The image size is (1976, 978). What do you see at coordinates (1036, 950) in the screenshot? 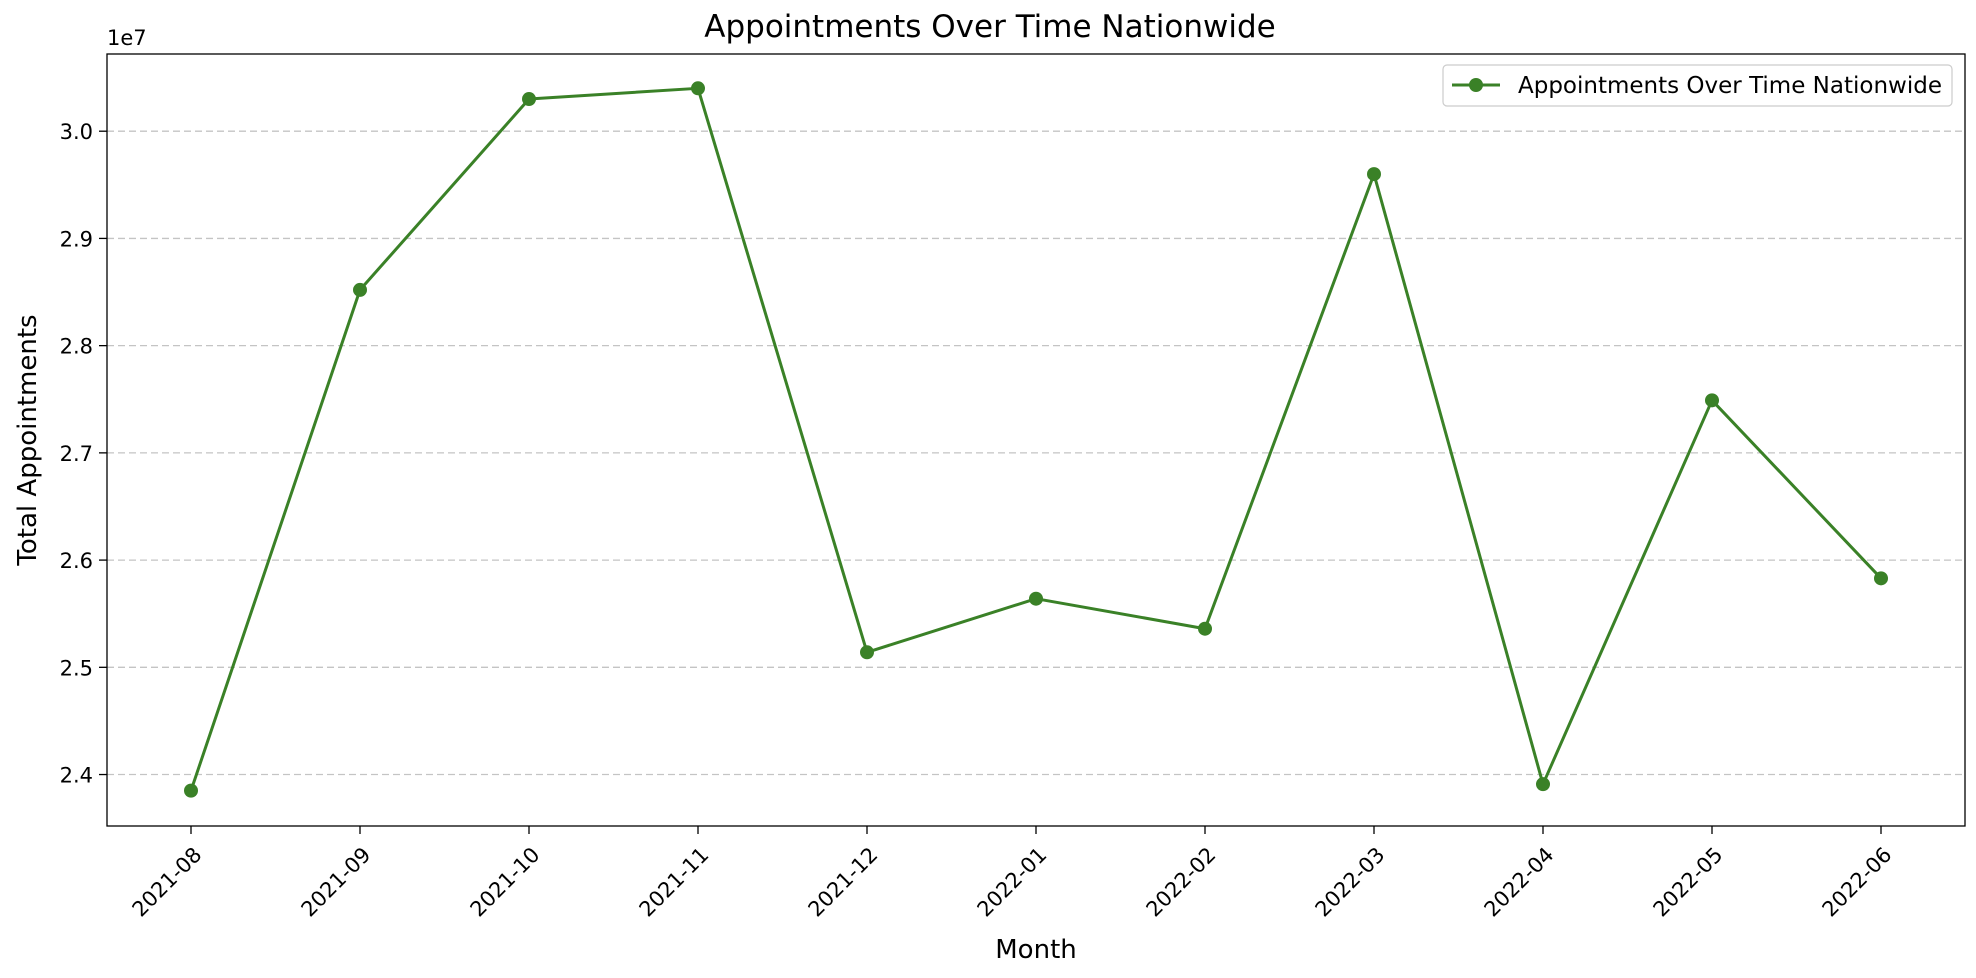
I see `x-axis-label: Month` at bounding box center [1036, 950].